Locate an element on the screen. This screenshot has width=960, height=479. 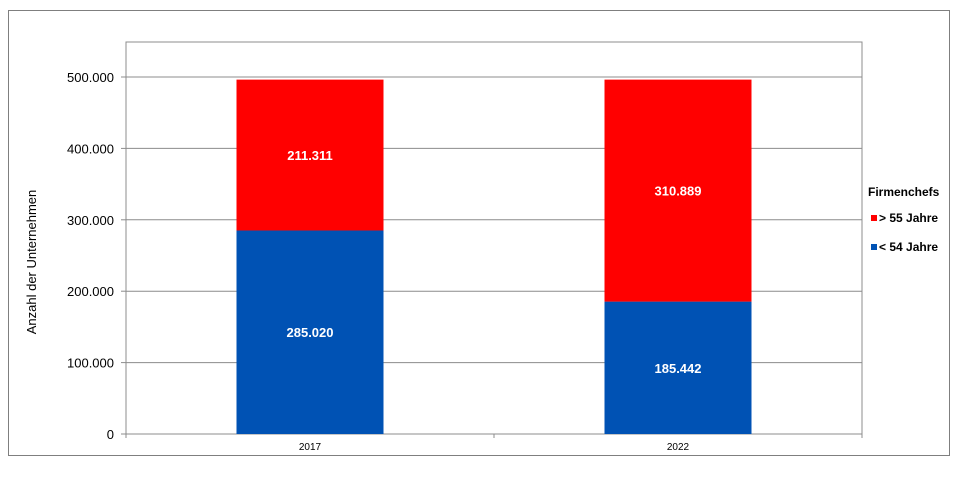
x-tick-label: 2017 is located at coordinates (310, 447).